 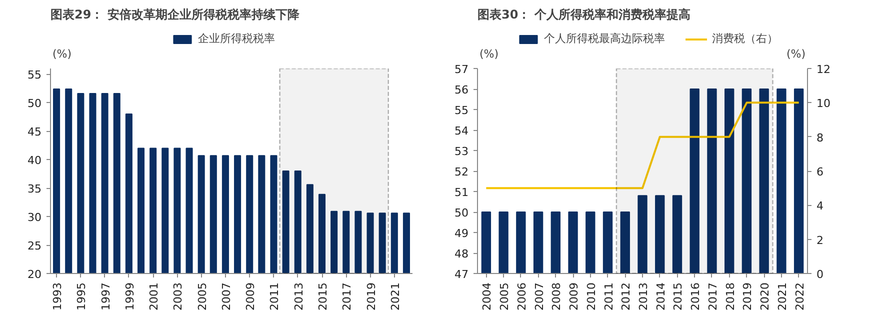 What do you see at coordinates (695, 296) in the screenshot?
I see `x-tick-label: 2016` at bounding box center [695, 296].